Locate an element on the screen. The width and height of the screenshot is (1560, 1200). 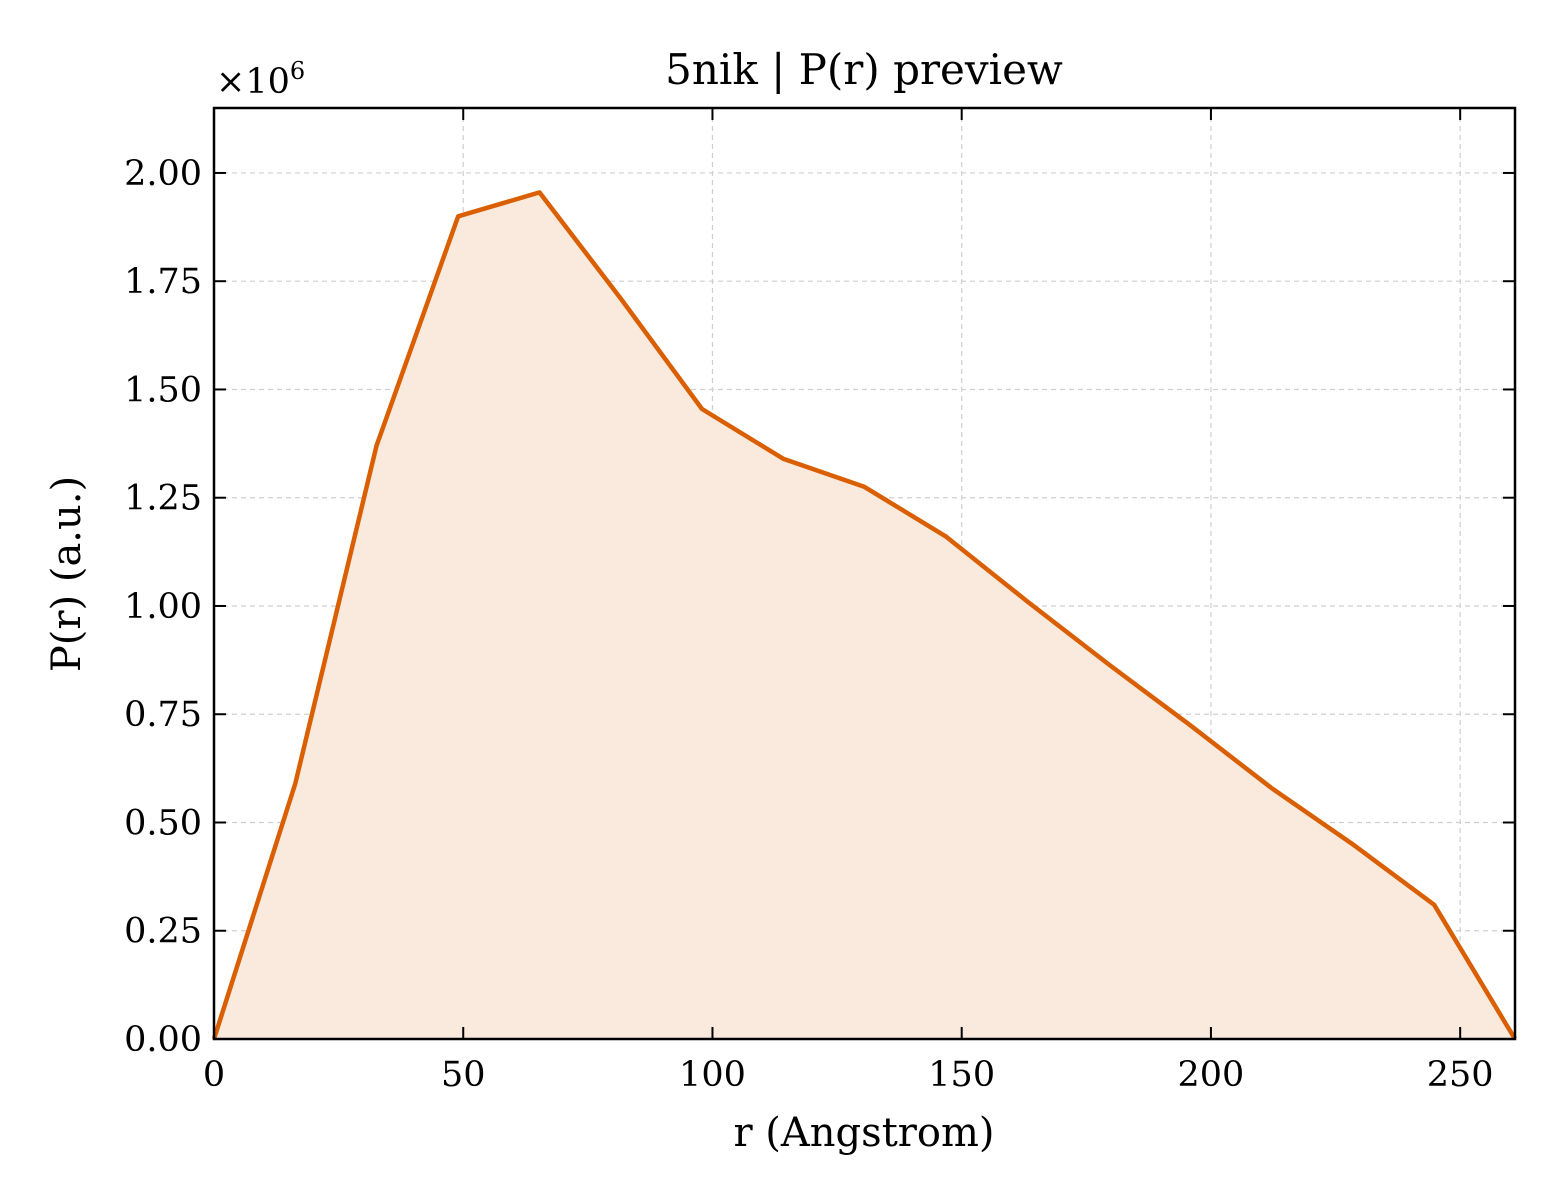
x-tick-label: 200 is located at coordinates (1211, 1075).